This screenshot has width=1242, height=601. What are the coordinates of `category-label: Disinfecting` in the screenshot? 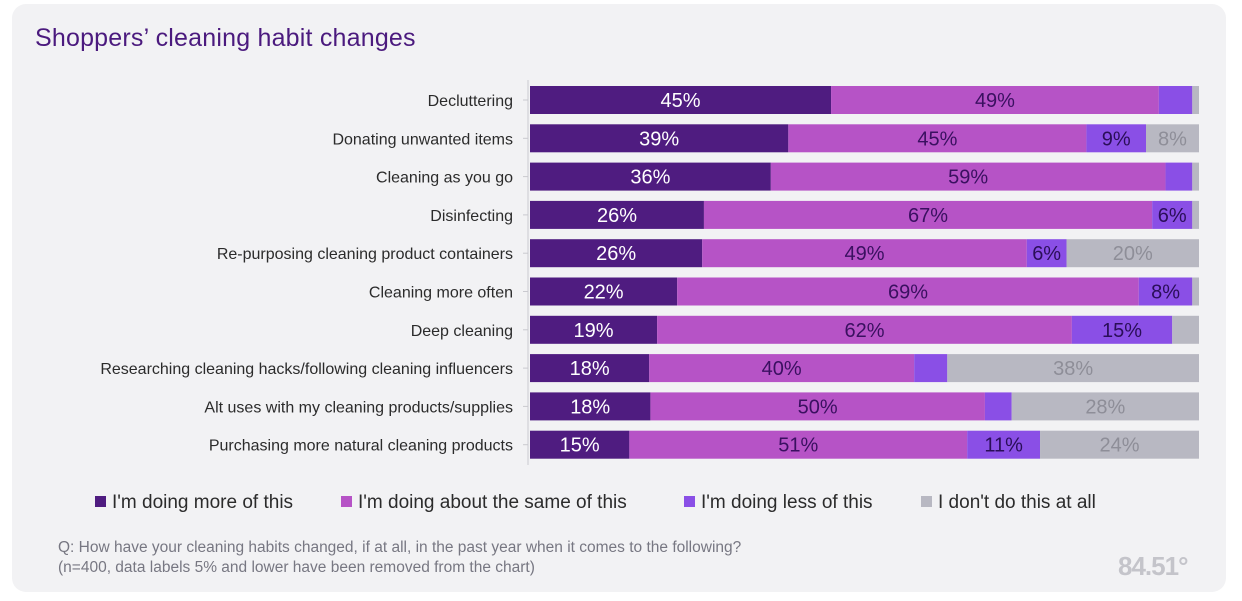 It's located at (471, 216).